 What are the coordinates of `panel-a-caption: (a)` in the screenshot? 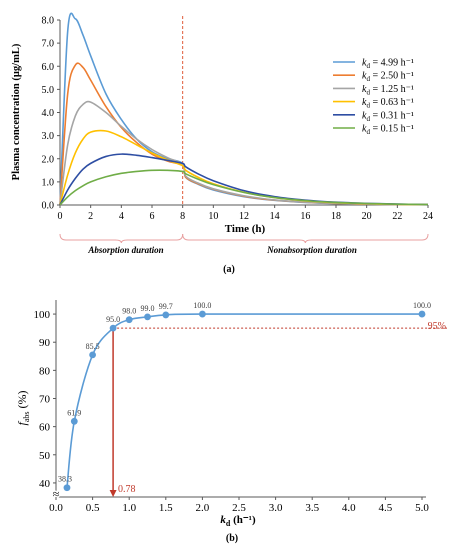 It's located at (229, 269).